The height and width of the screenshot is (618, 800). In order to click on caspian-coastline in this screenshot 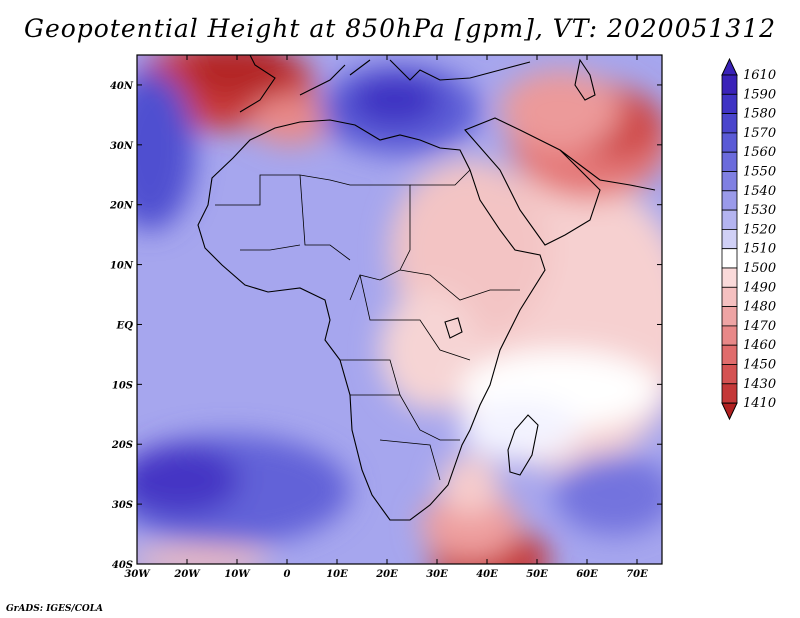, I will do `click(585, 79)`.